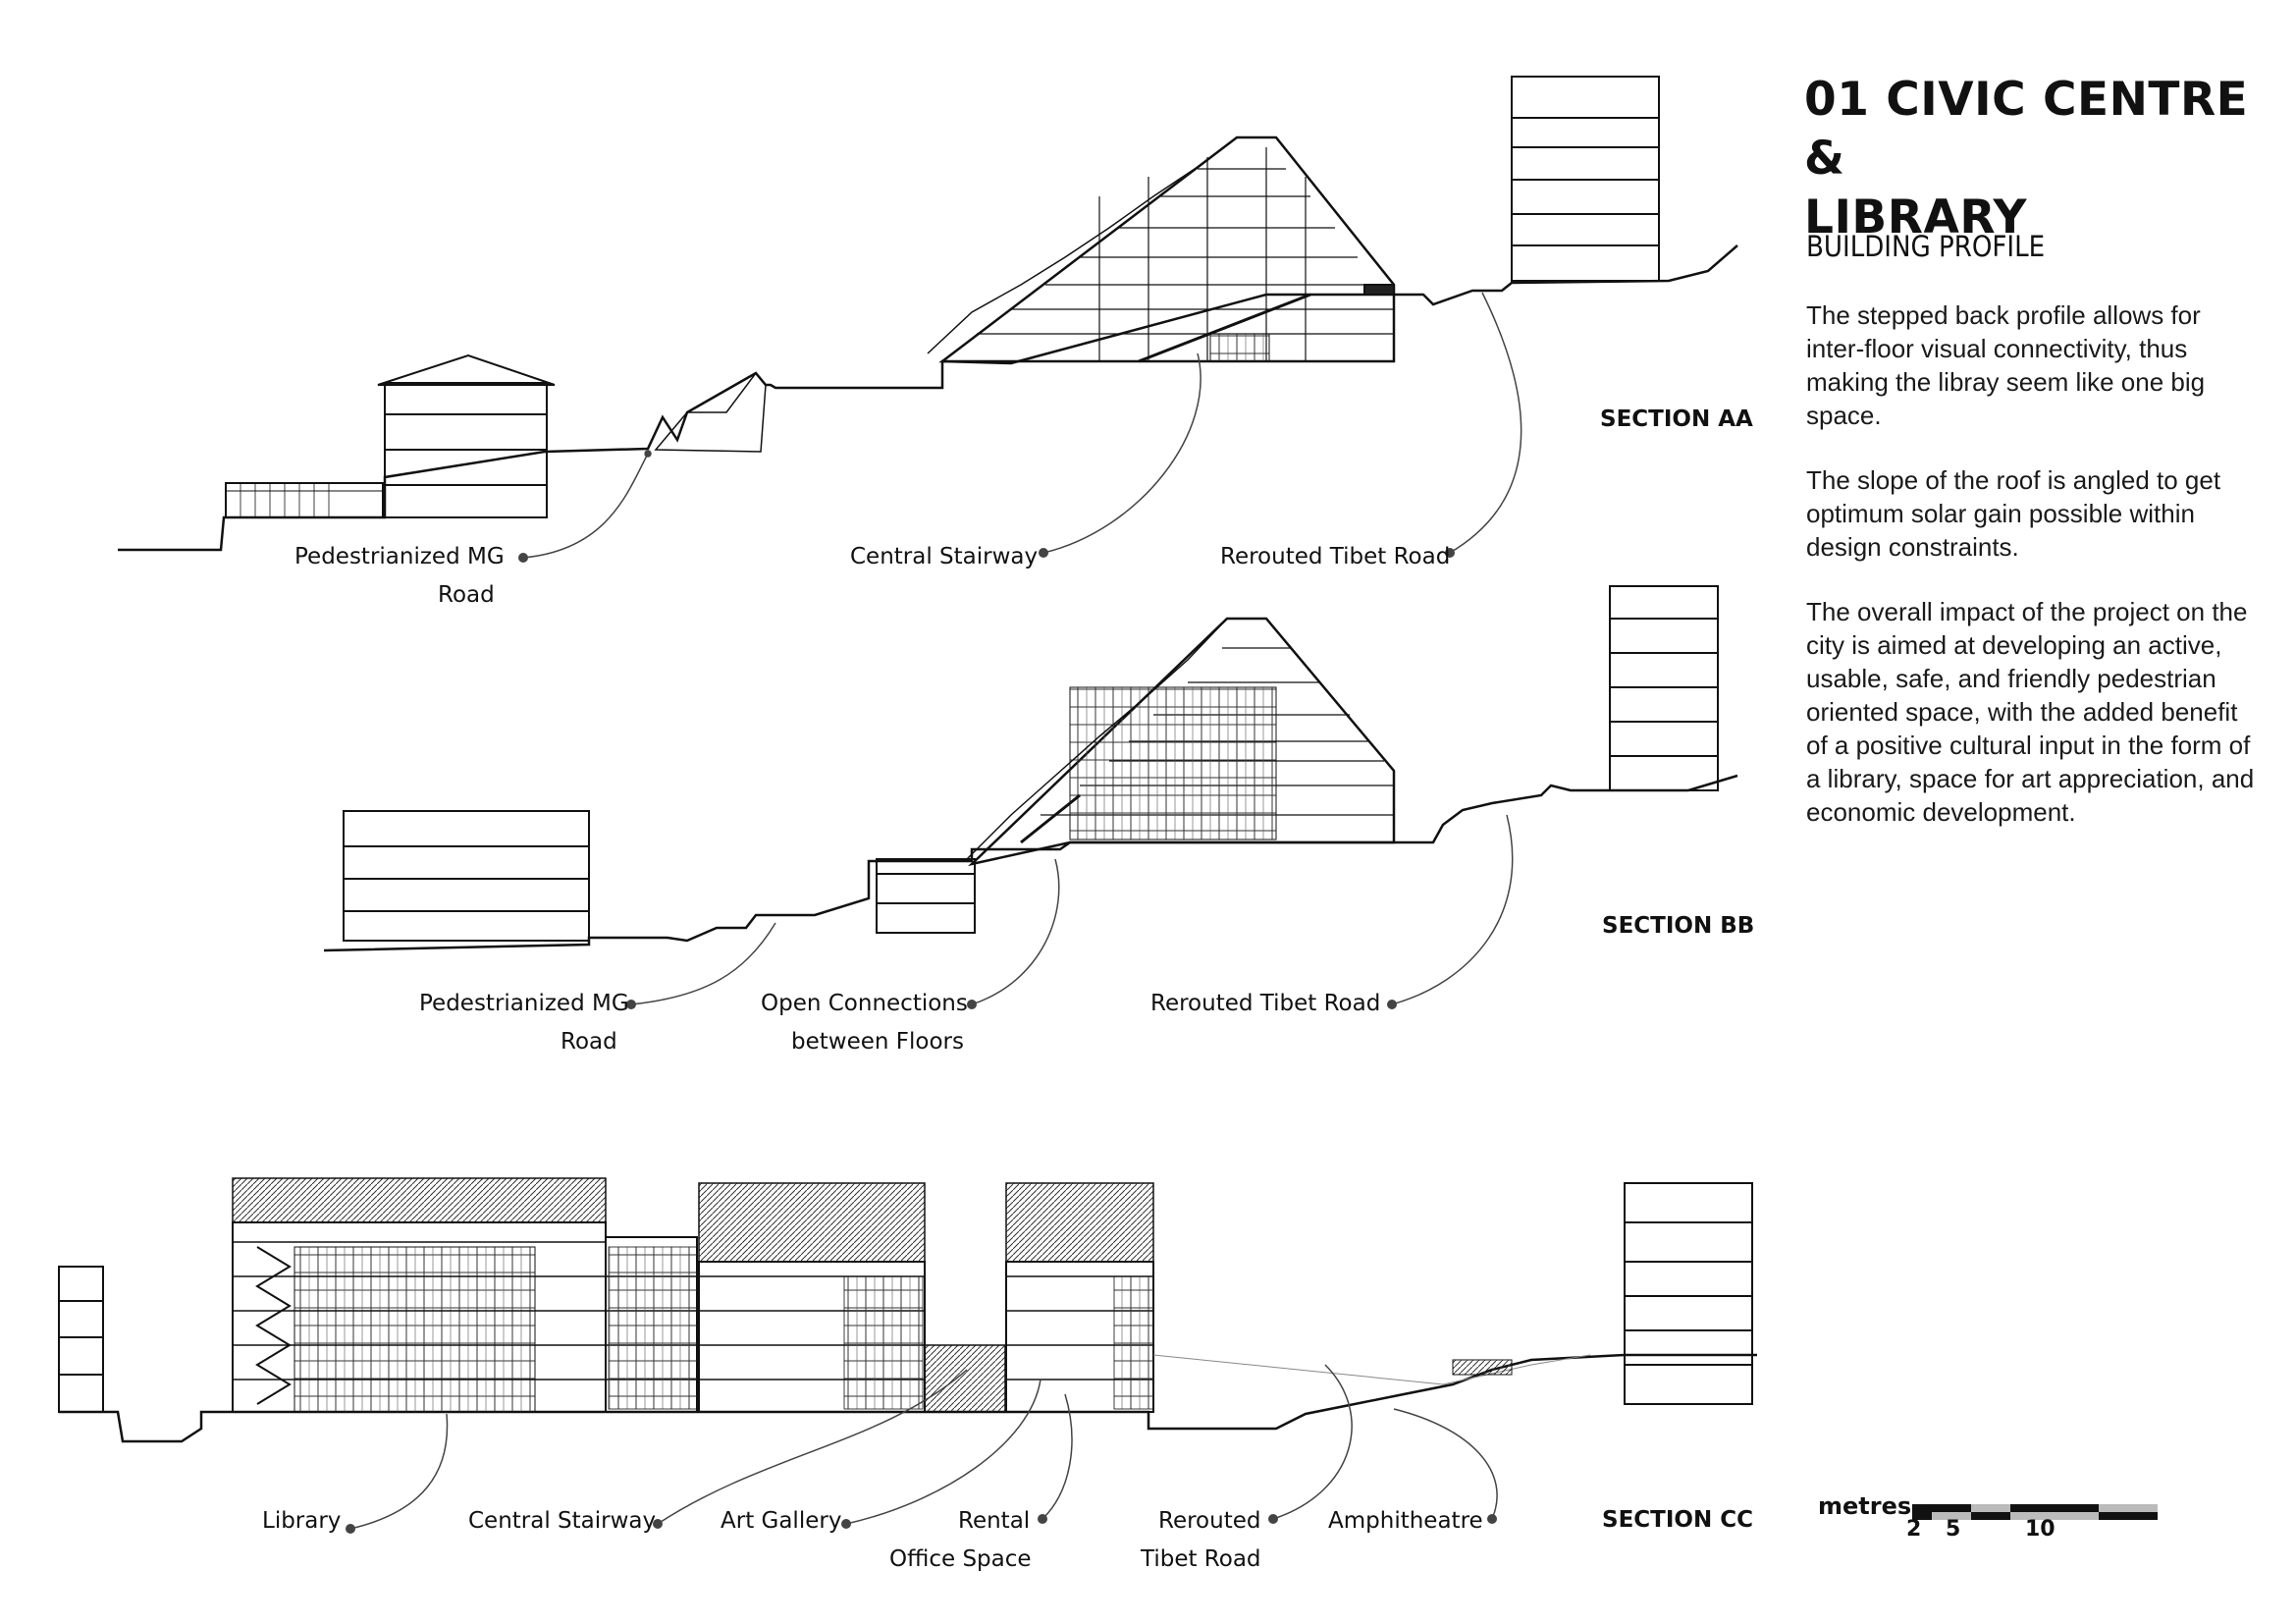 Image resolution: width=2296 pixels, height=1624 pixels. I want to click on section-bb-title: SECTION BB, so click(1678, 926).